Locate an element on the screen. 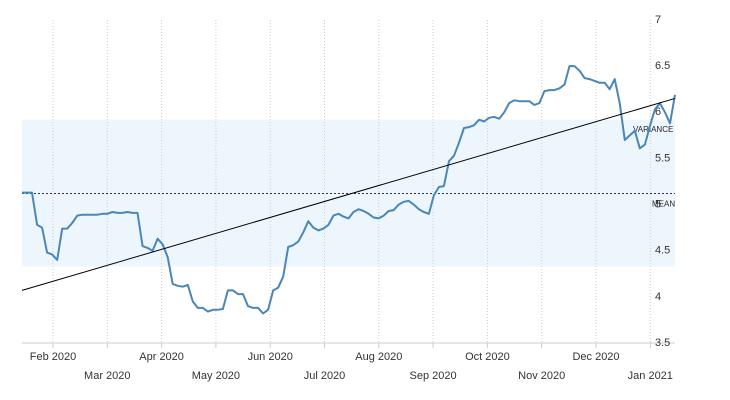 The image size is (730, 400). x-tick-label: Nov 2020 is located at coordinates (541, 376).